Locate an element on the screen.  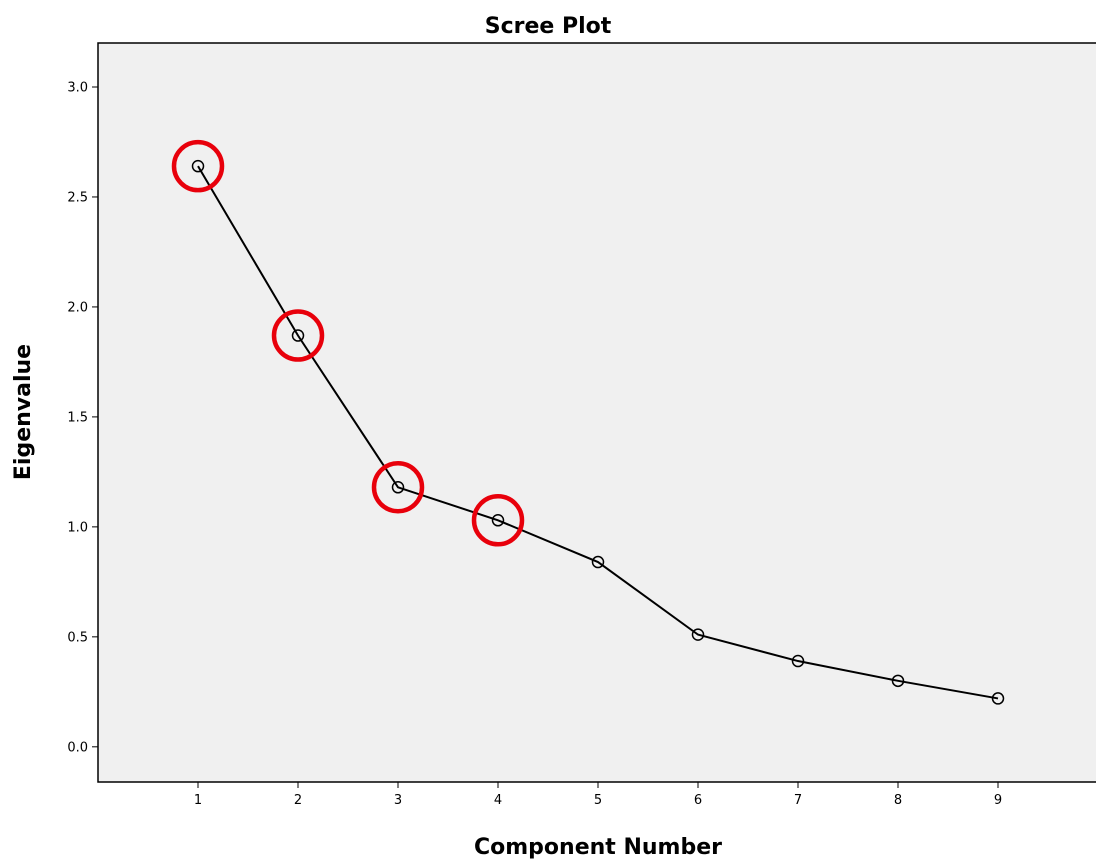
y-tick-label: 3.0 is located at coordinates (77, 87).